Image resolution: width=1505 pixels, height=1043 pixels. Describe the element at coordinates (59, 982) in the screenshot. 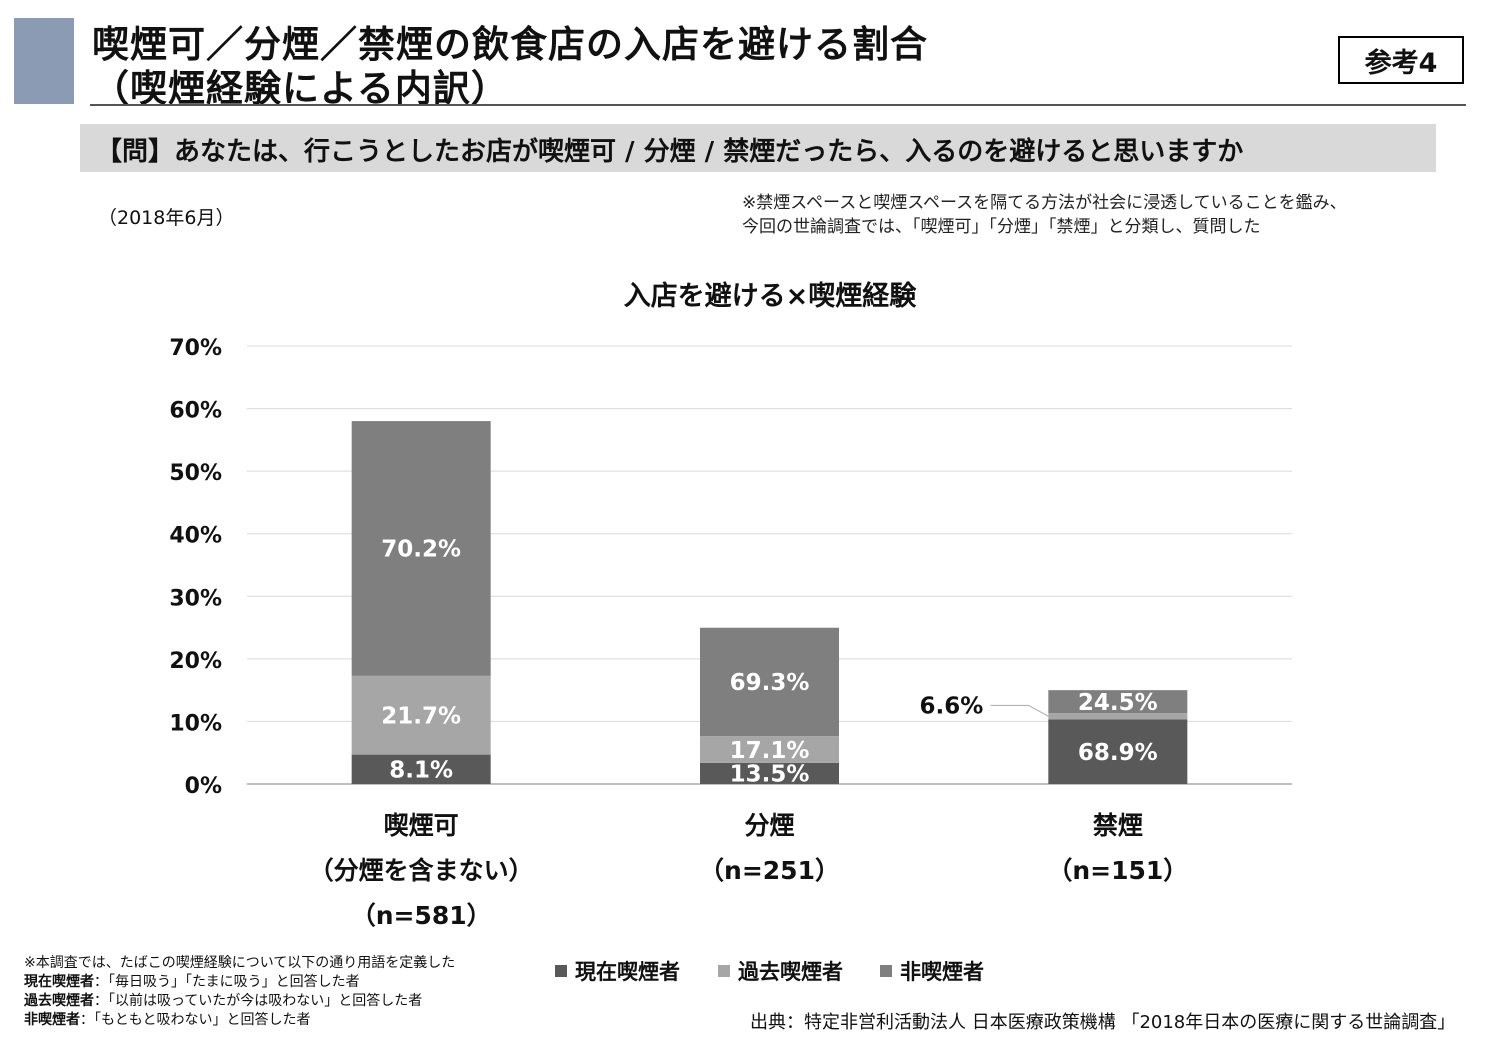

I see `footnote-term: 現在喫煙者` at that location.